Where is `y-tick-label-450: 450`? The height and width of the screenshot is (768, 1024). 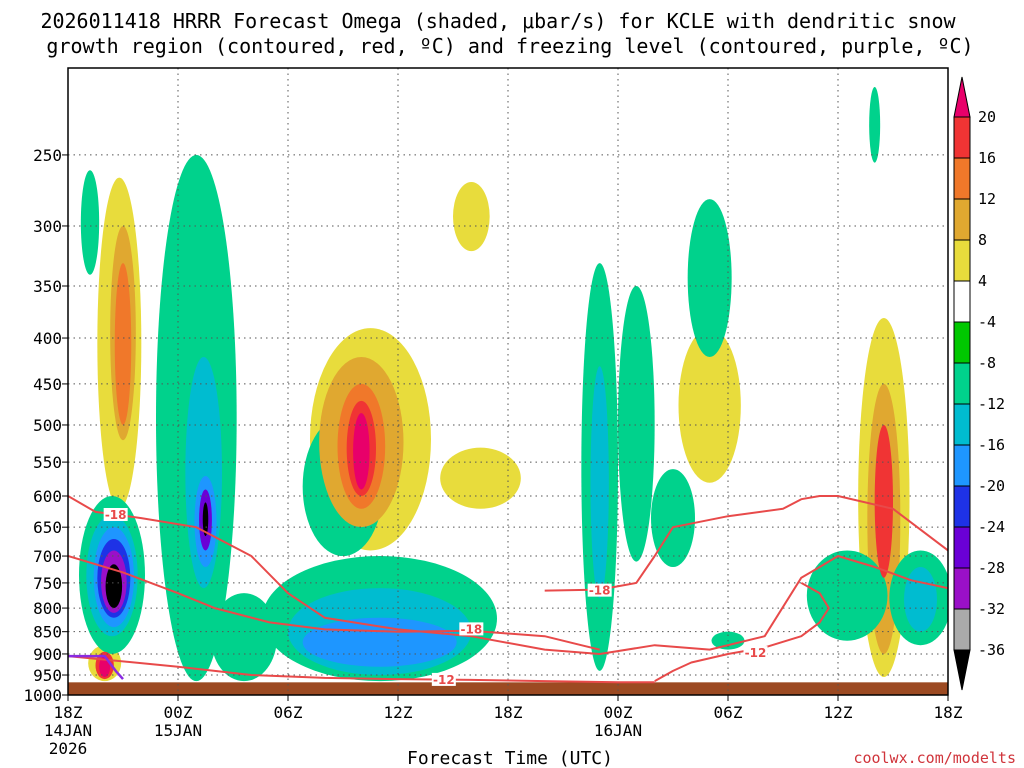
y-tick-label-450: 450 is located at coordinates (47, 384).